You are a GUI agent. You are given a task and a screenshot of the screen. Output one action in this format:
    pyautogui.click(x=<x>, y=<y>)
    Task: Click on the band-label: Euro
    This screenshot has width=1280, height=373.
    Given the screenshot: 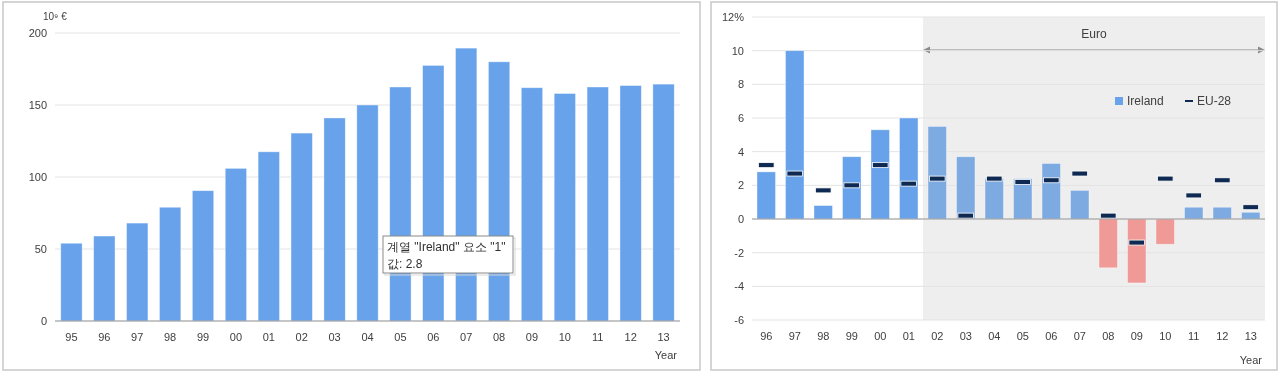 What is the action you would take?
    pyautogui.click(x=1094, y=34)
    